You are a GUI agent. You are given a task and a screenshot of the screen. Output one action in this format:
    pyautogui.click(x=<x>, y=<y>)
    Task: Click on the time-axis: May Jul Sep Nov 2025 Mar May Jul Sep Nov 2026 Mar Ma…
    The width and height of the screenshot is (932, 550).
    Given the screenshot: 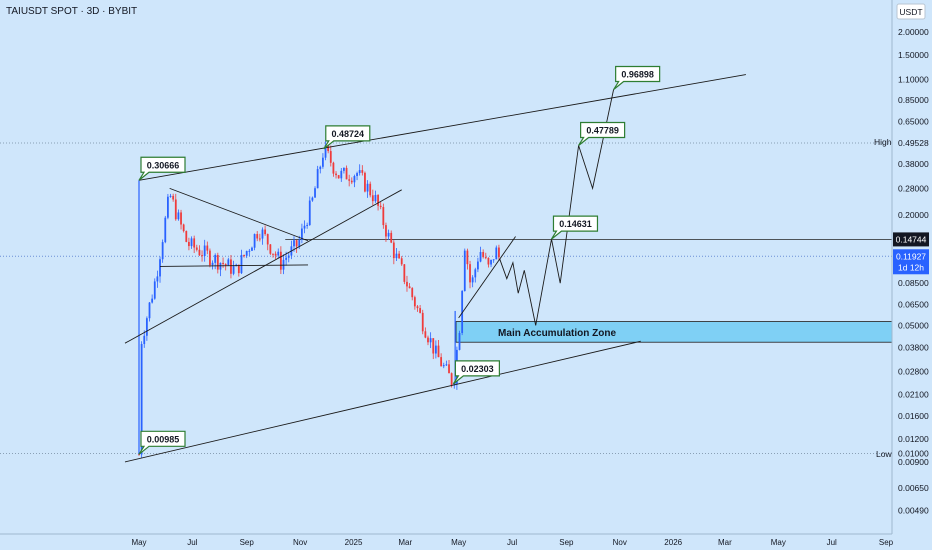 What is the action you would take?
    pyautogui.click(x=512, y=542)
    